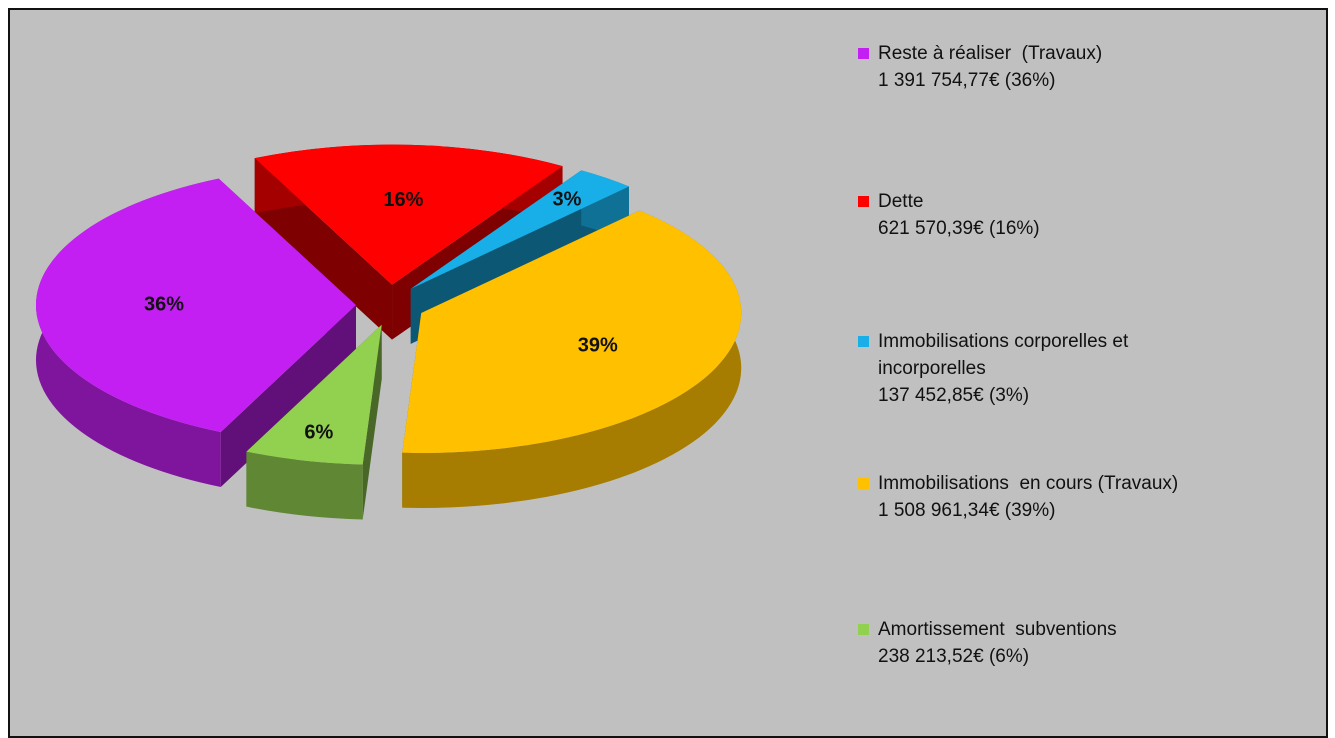 The height and width of the screenshot is (738, 1335). What do you see at coordinates (164, 305) in the screenshot?
I see `data-label: 36%` at bounding box center [164, 305].